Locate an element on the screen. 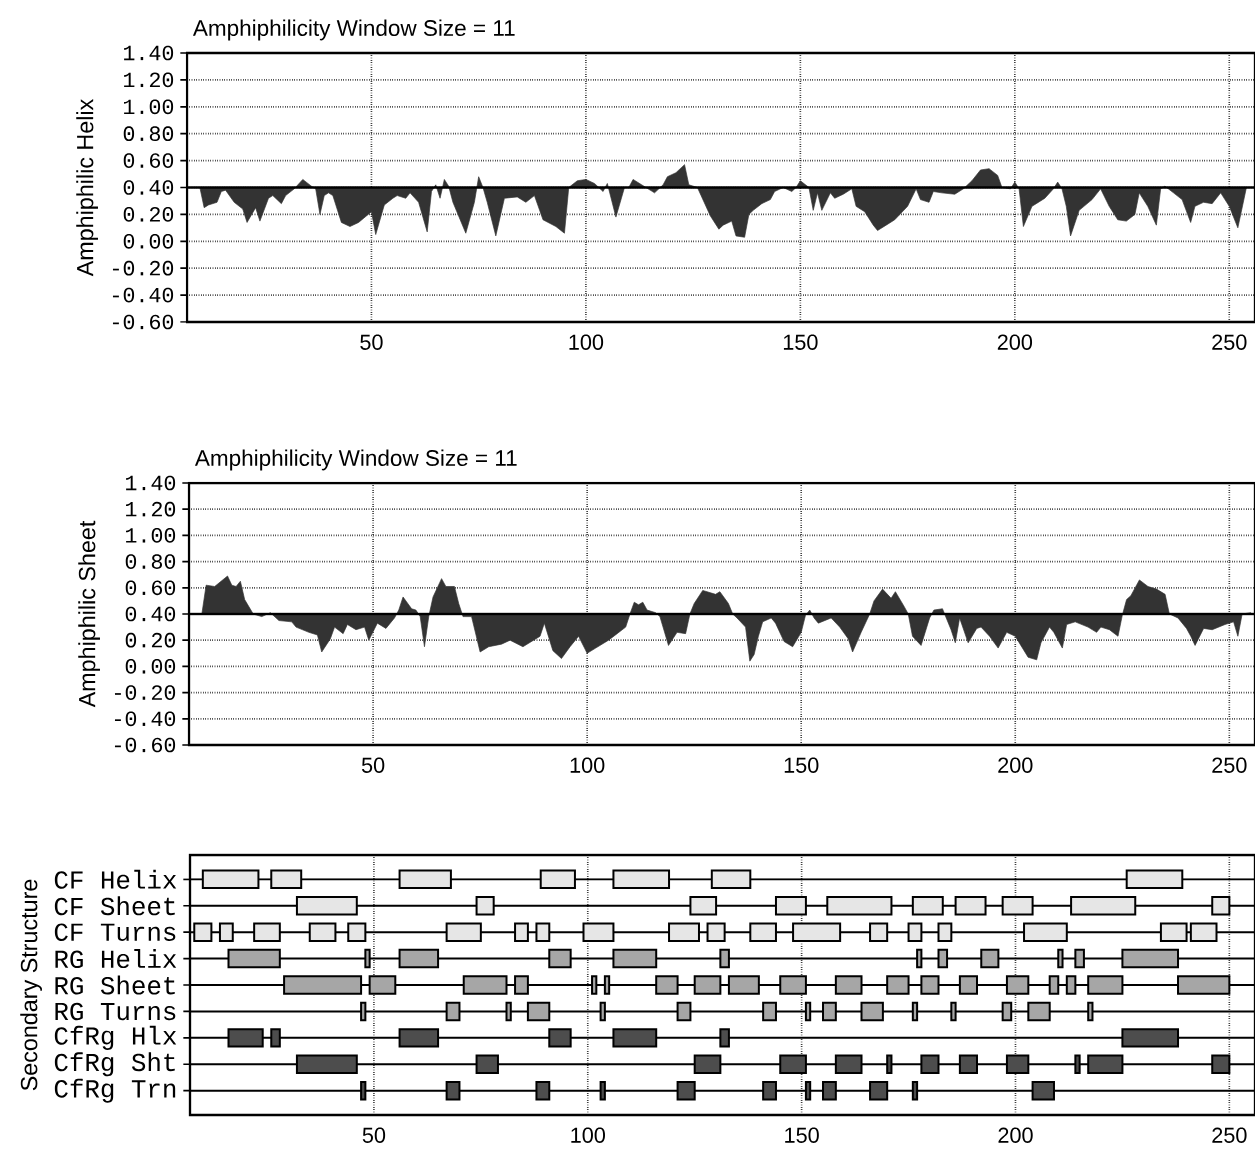 The height and width of the screenshot is (1163, 1255). y-axis-title: Amphiphilic Sheet is located at coordinates (89, 614).